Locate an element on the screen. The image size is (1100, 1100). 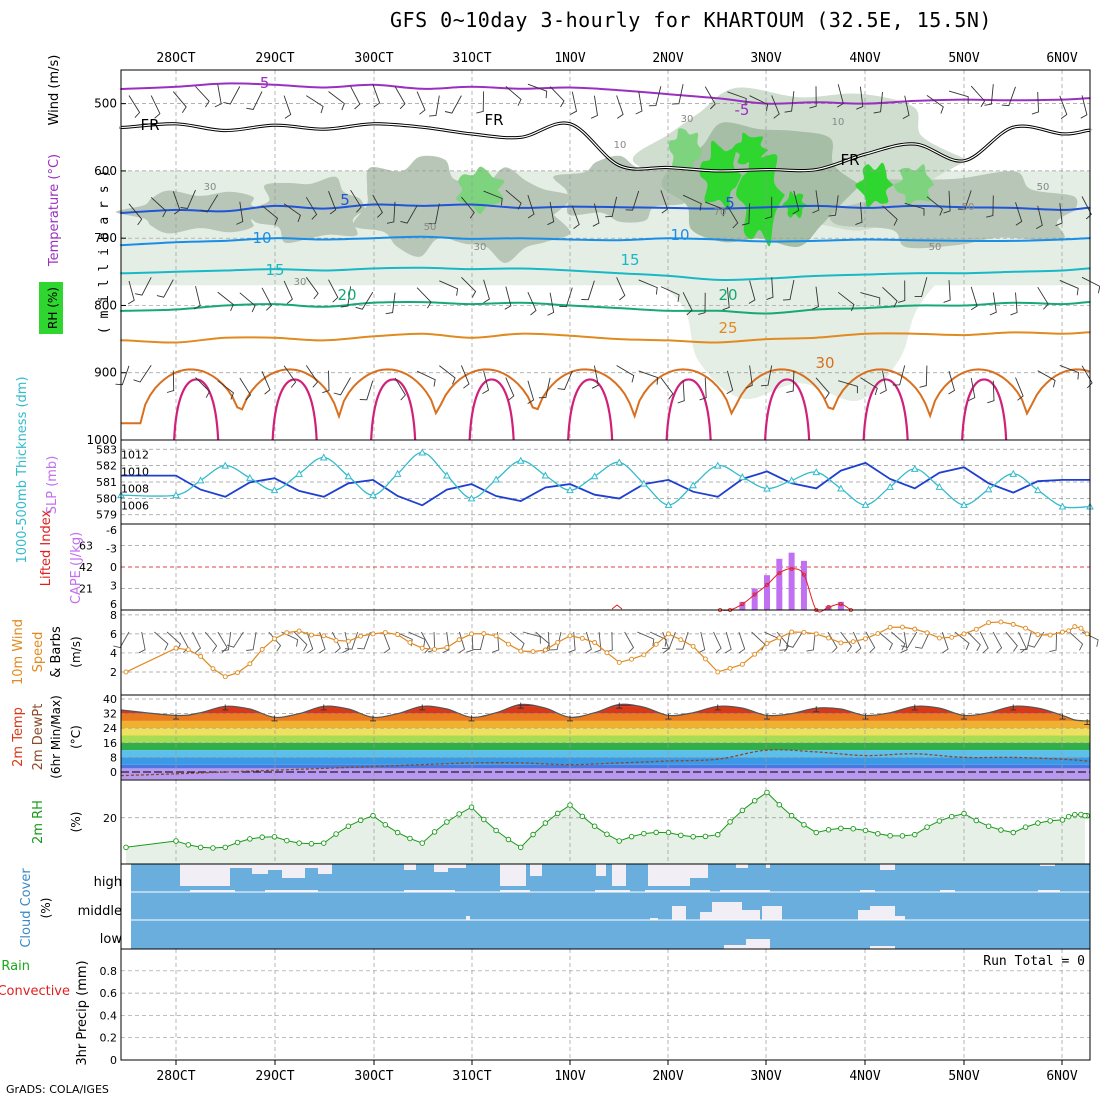
rh-contour-label-30: 30 is located at coordinates (300, 282).